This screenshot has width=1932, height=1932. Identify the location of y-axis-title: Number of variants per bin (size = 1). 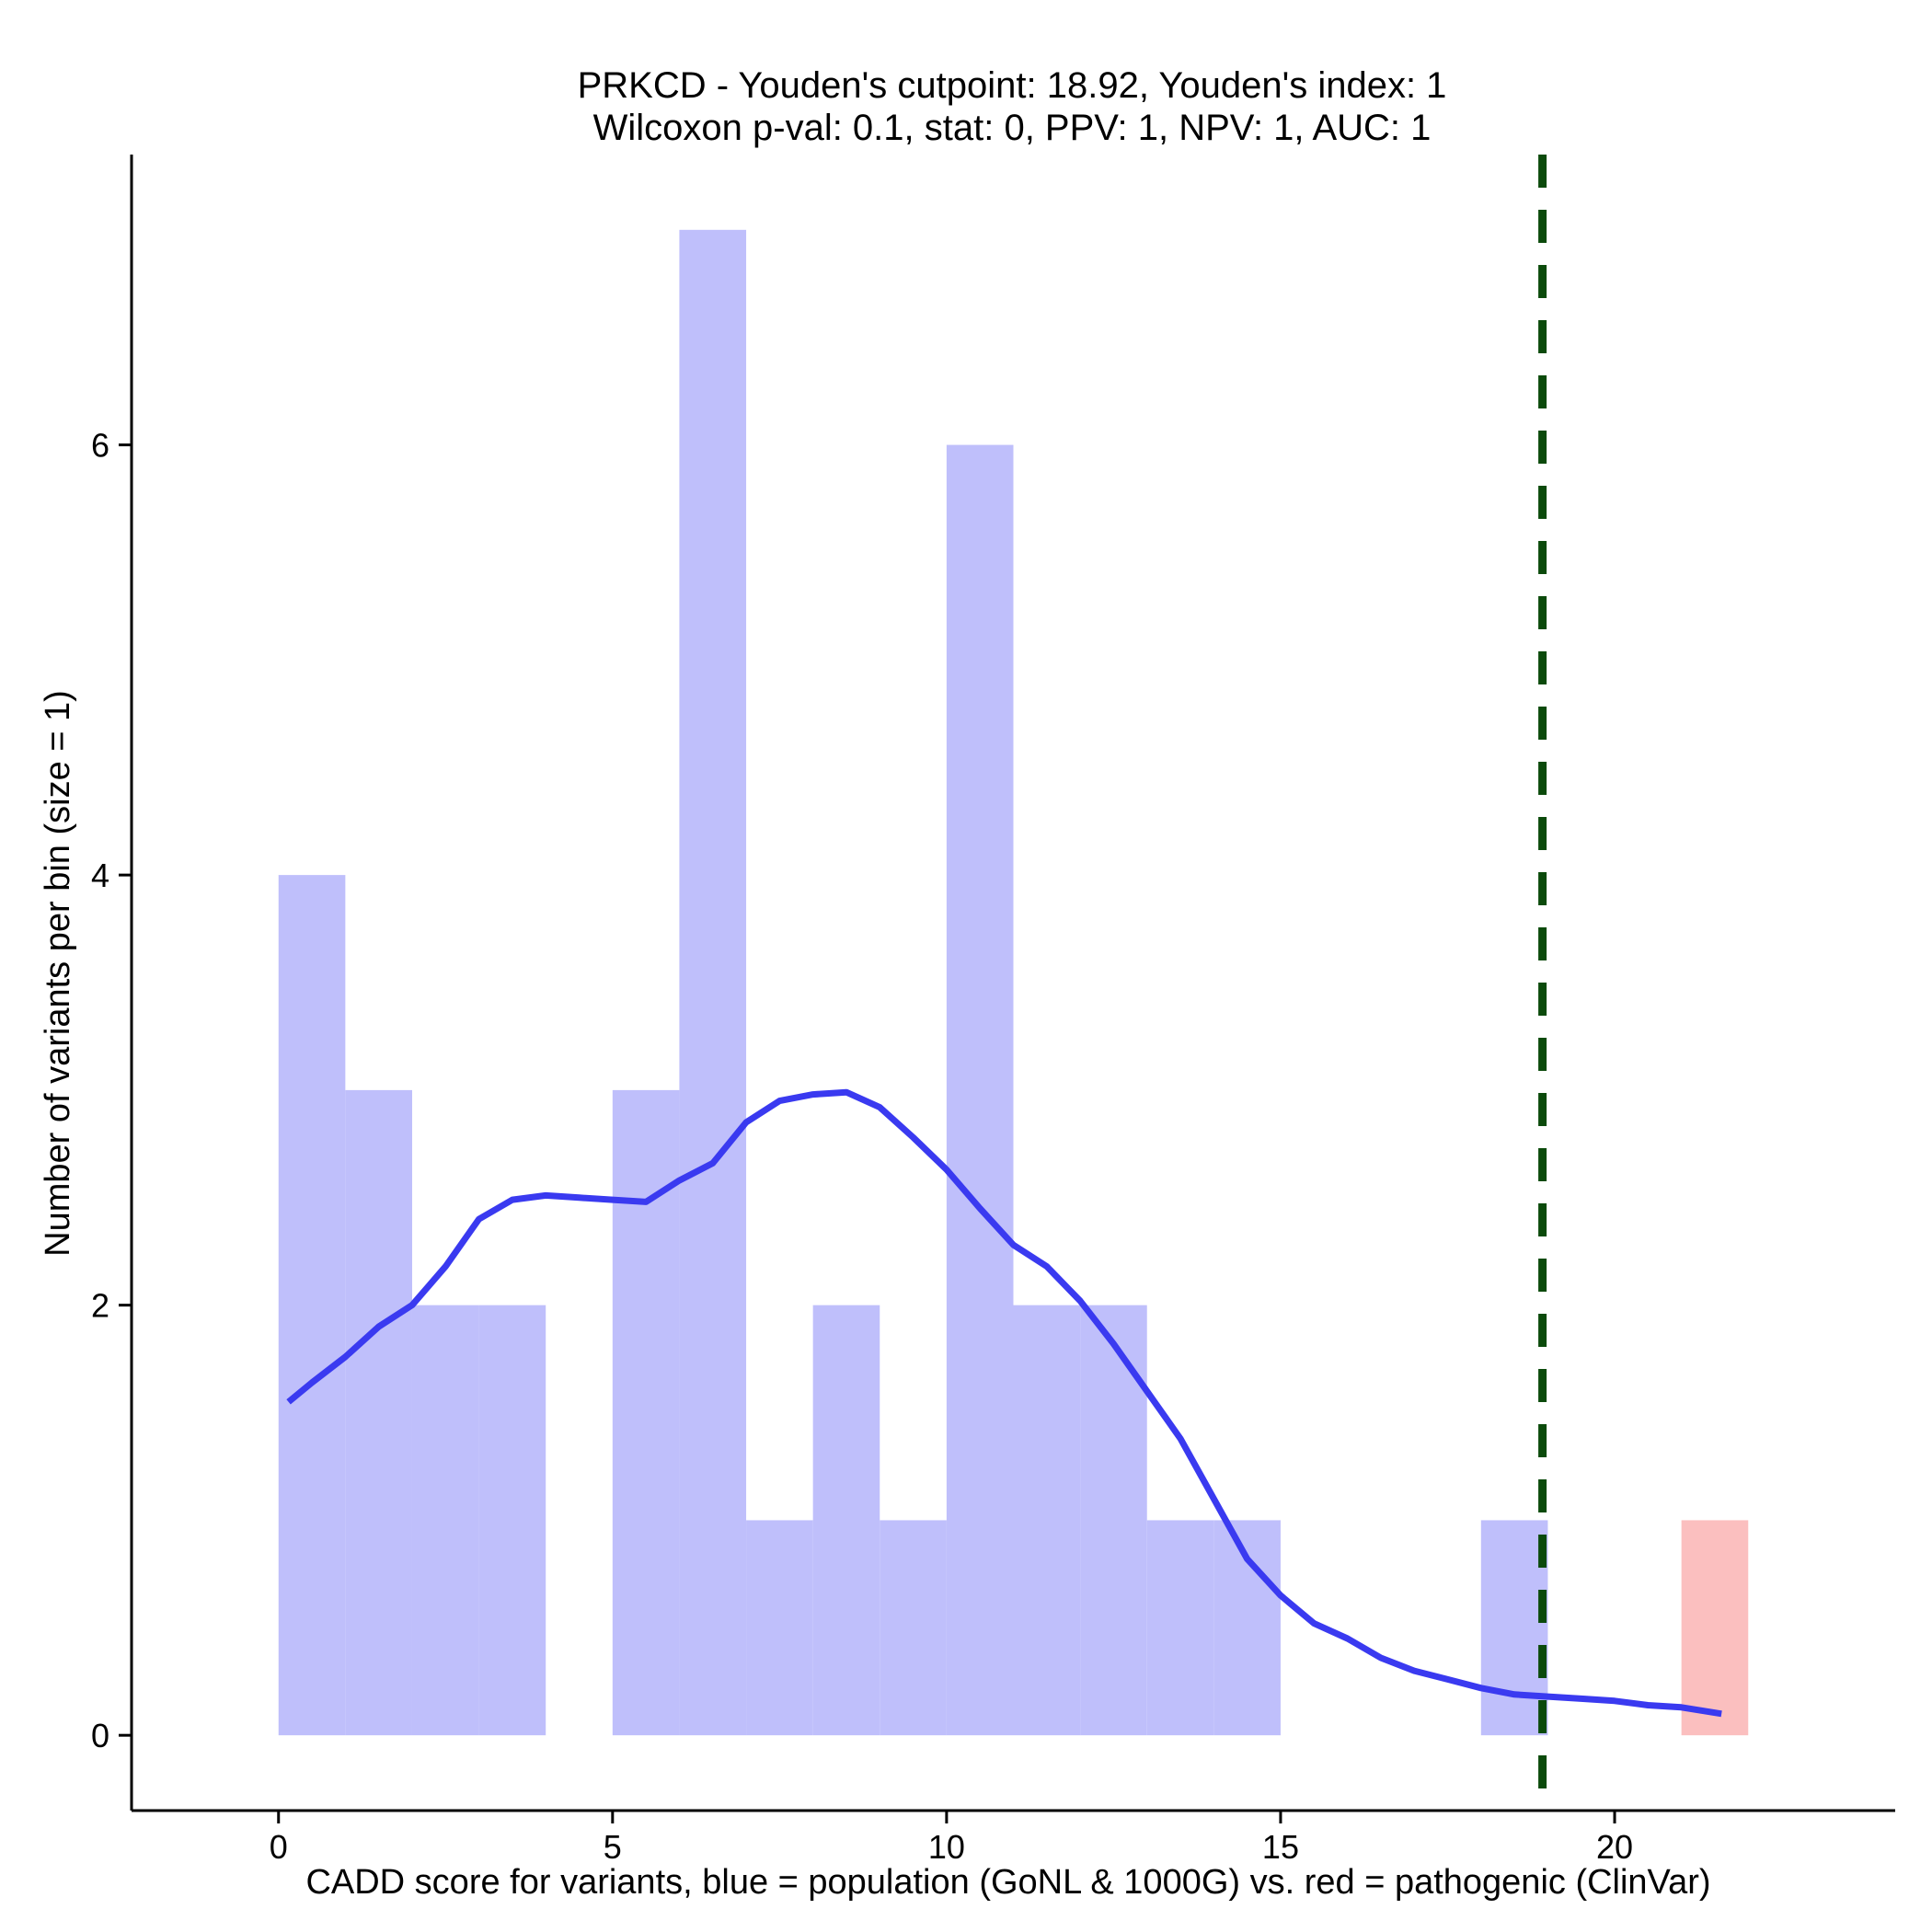
(58, 974).